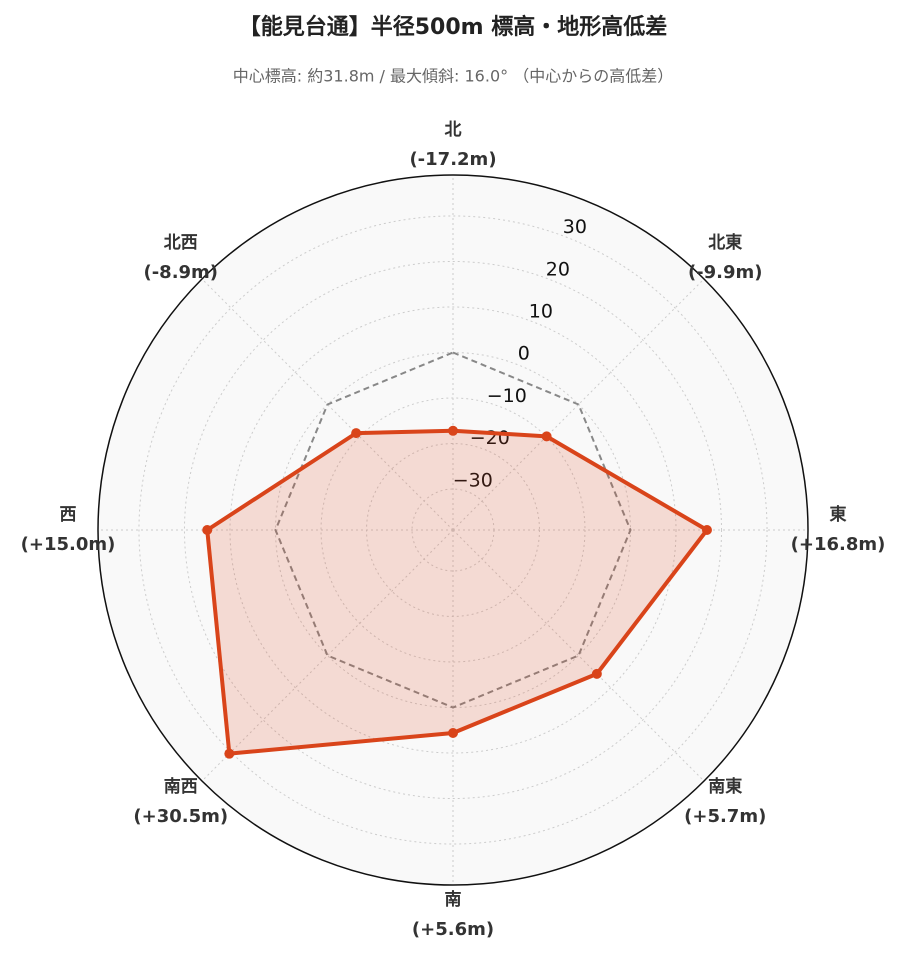 The image size is (907, 966). I want to click on value-label: (+30.5m), so click(180, 816).